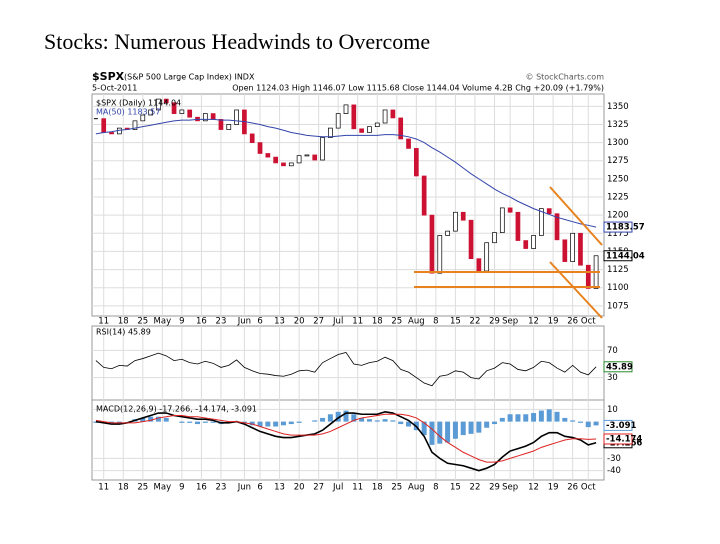 The image size is (720, 544). I want to click on trendlines, so click(508, 252).